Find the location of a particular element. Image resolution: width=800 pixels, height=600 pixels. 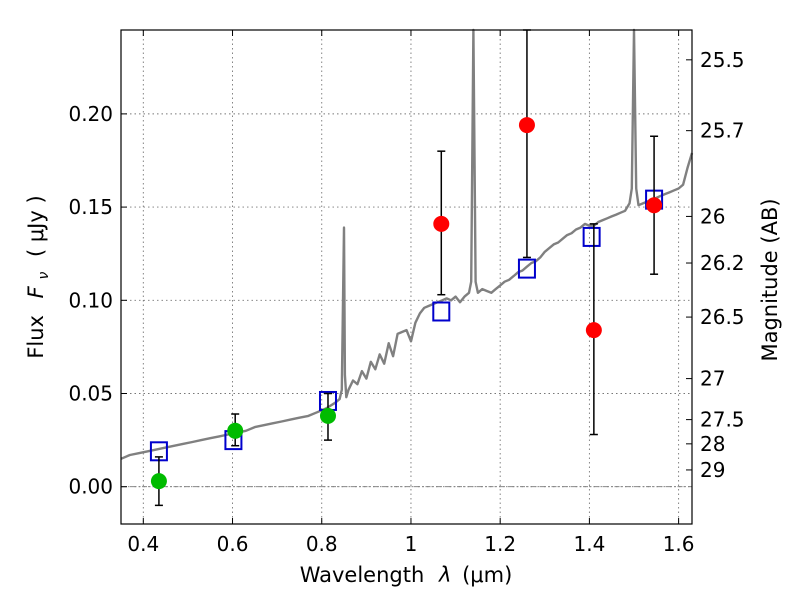

y2-tick-label: 26.2 is located at coordinates (722, 263).